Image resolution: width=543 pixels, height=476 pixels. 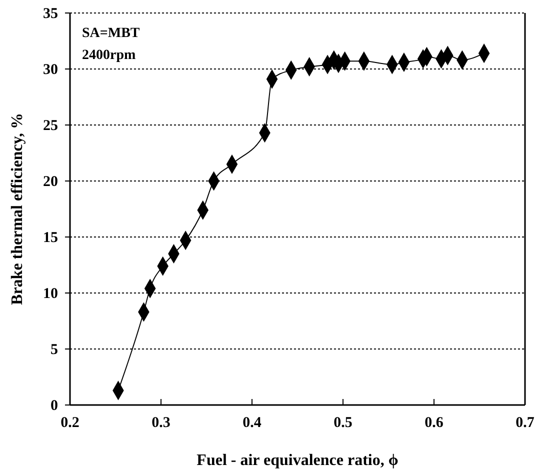 I want to click on x-tick-label: 0.3, so click(x=161, y=423).